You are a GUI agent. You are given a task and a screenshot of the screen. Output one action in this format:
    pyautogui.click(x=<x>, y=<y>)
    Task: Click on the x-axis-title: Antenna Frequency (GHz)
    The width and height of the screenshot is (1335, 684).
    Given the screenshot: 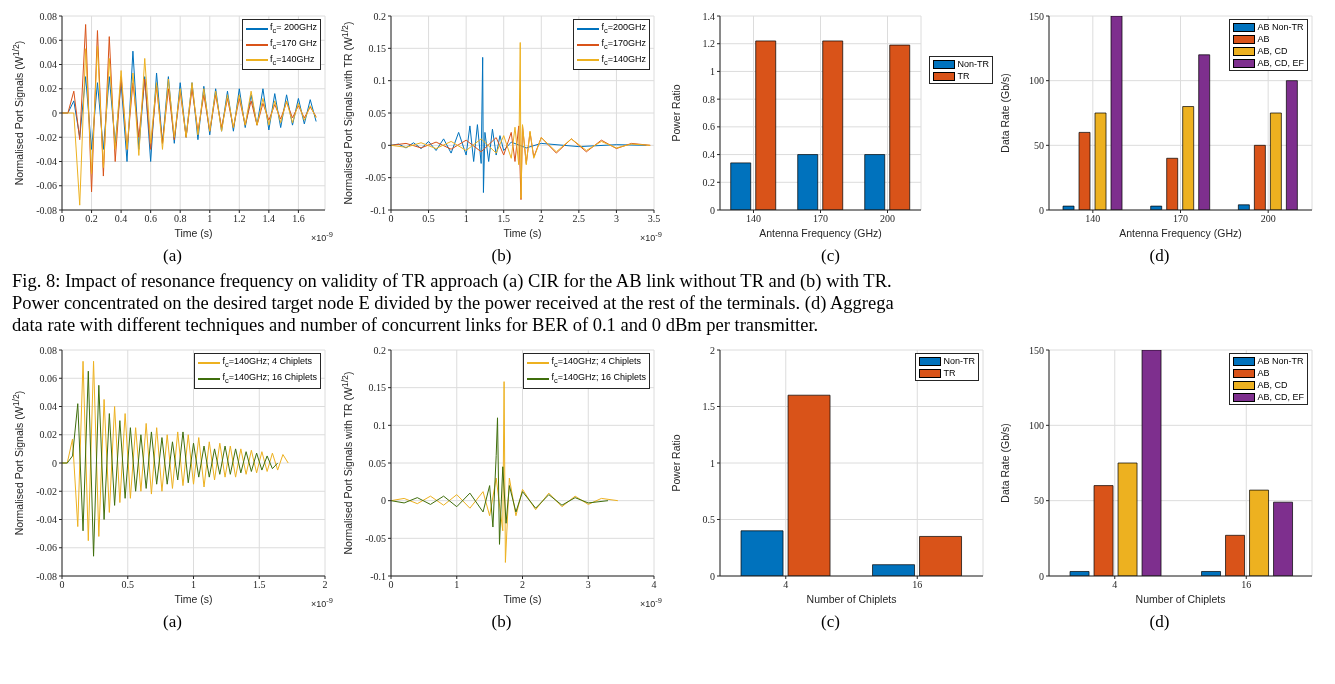 What is the action you would take?
    pyautogui.click(x=1180, y=233)
    